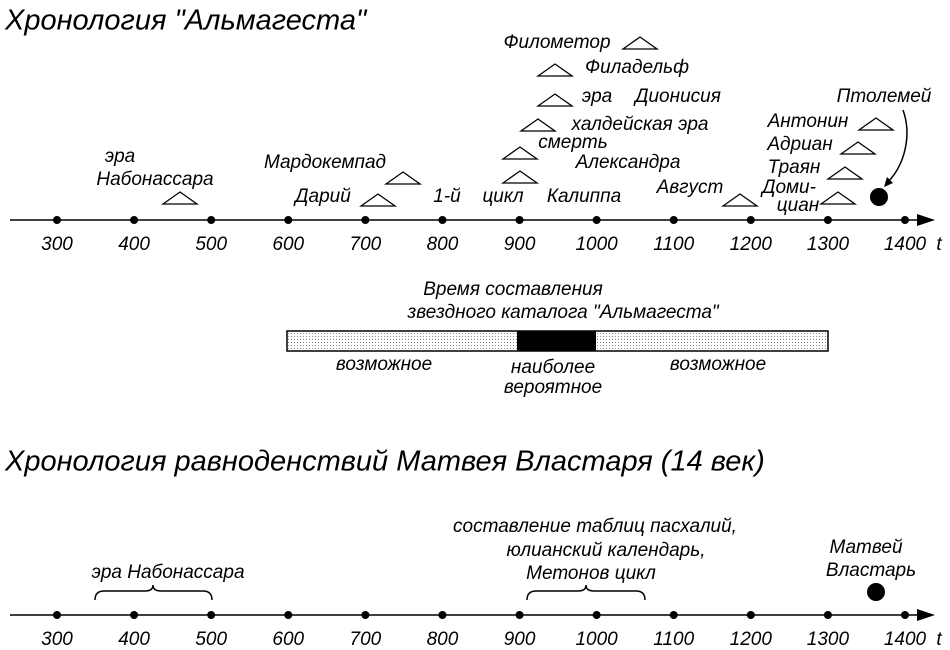 The image size is (950, 650). What do you see at coordinates (799, 144) in the screenshot?
I see `event-label: Адриан` at bounding box center [799, 144].